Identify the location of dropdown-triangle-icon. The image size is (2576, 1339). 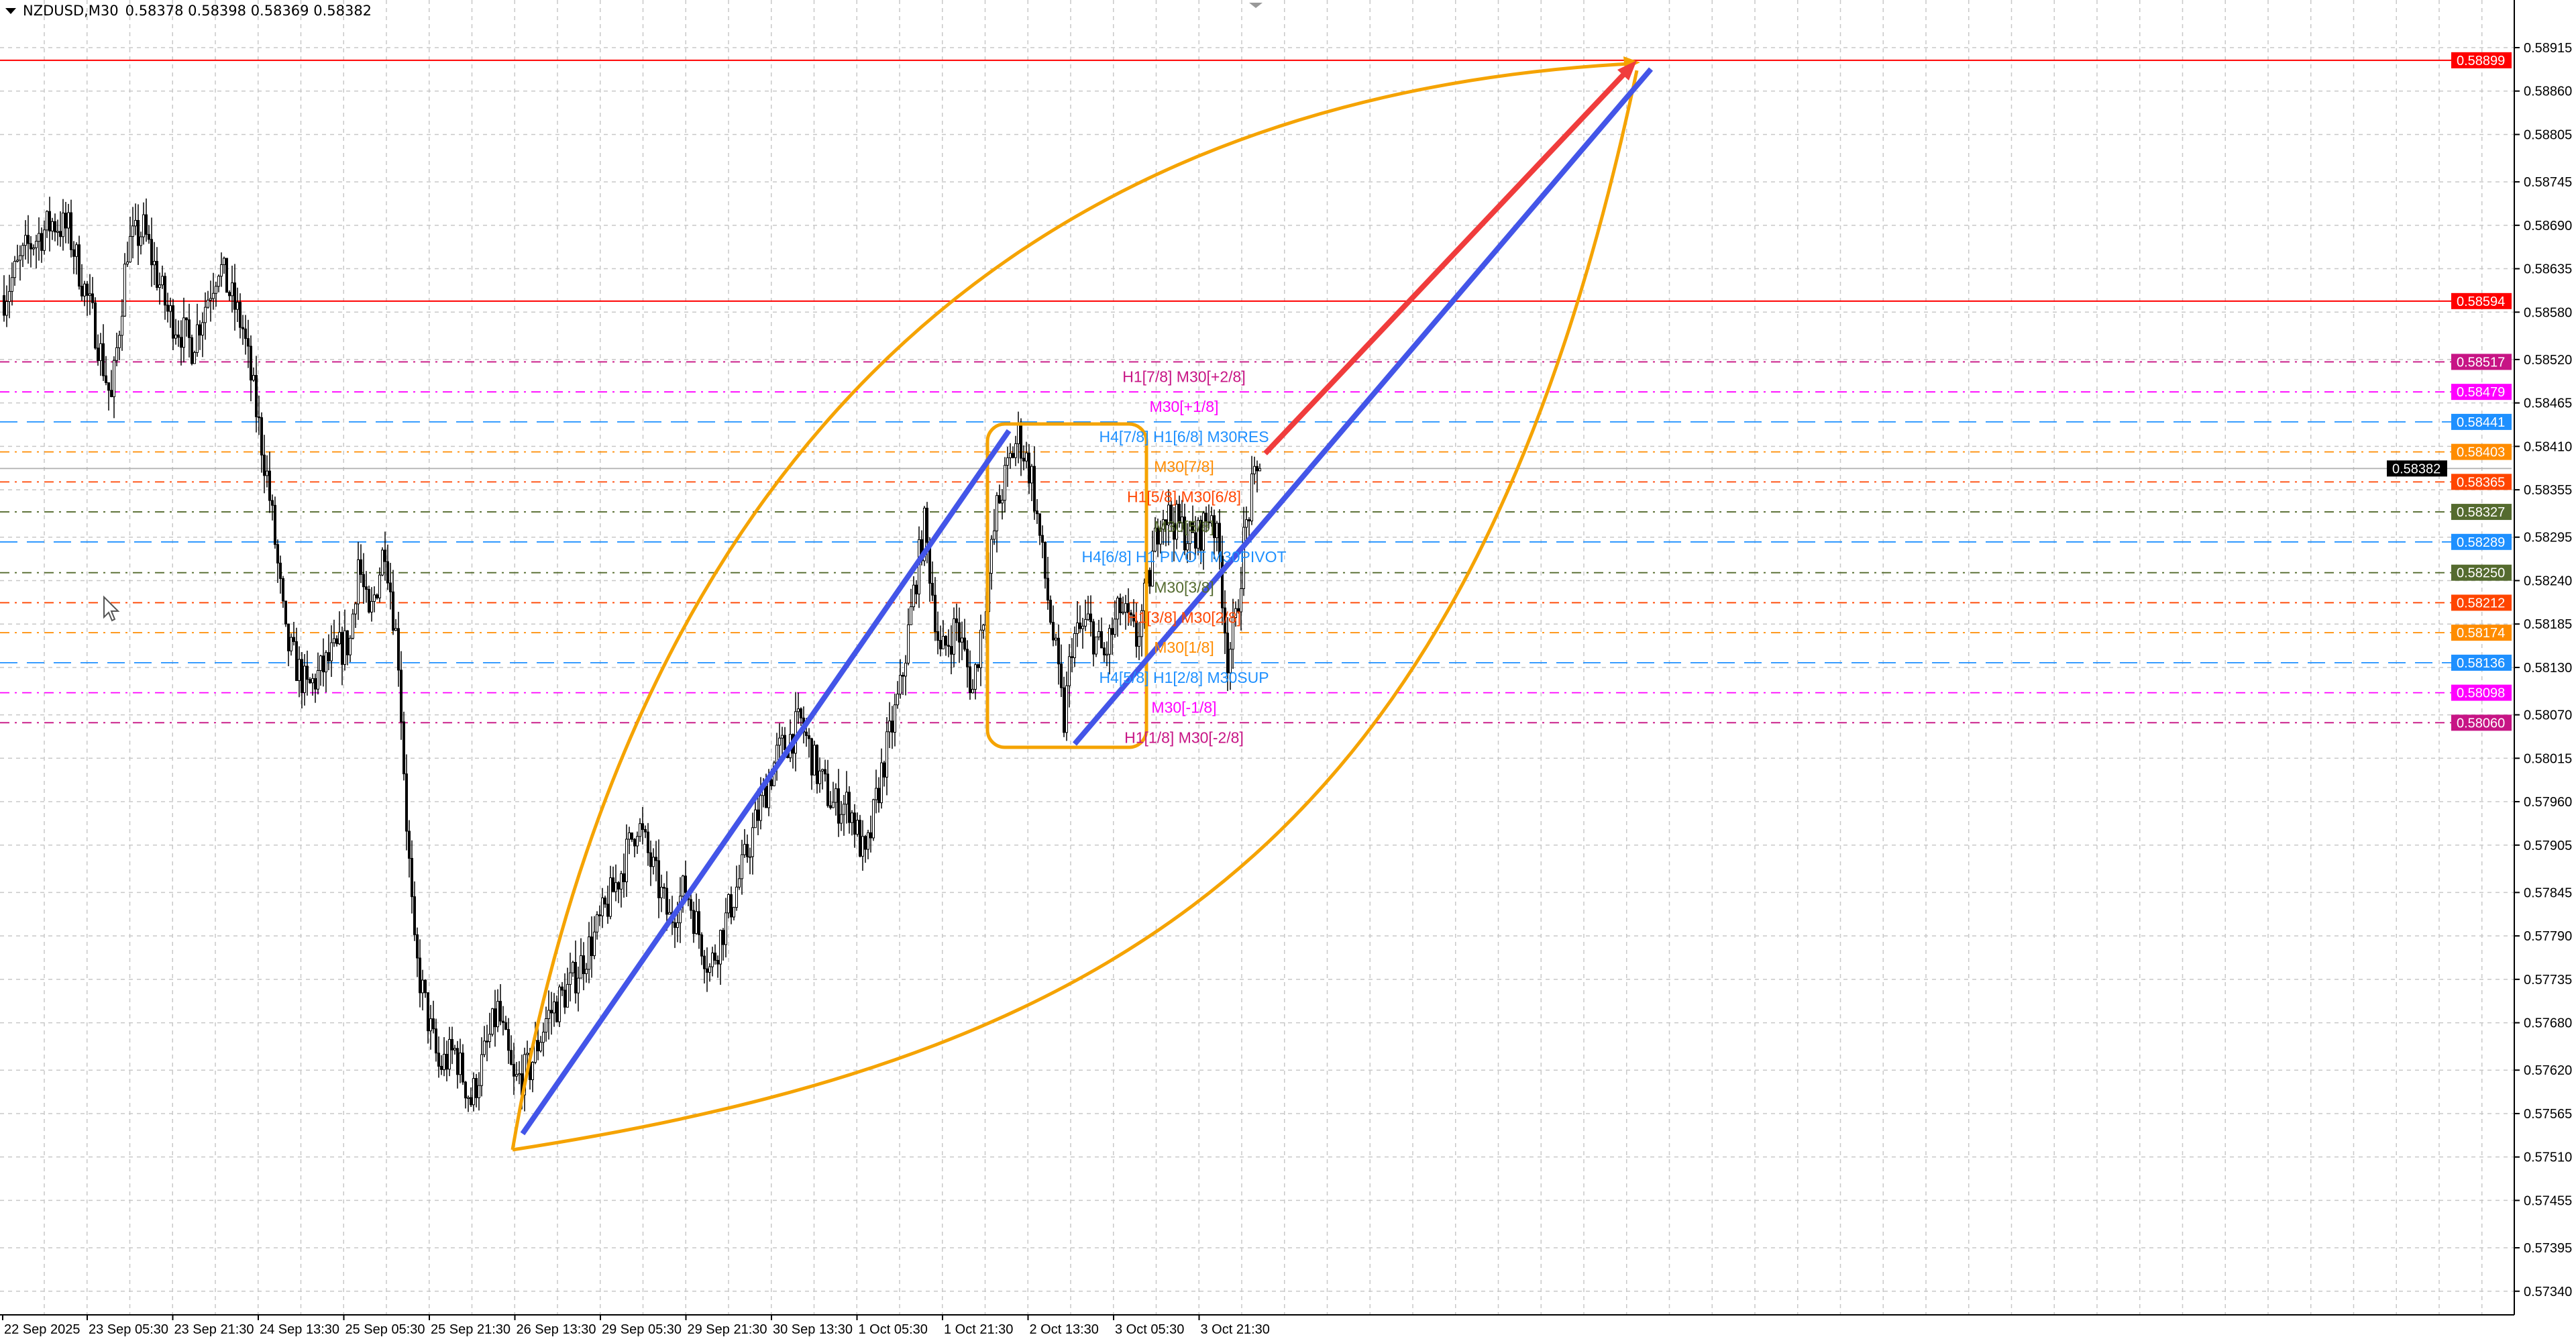
(10, 10).